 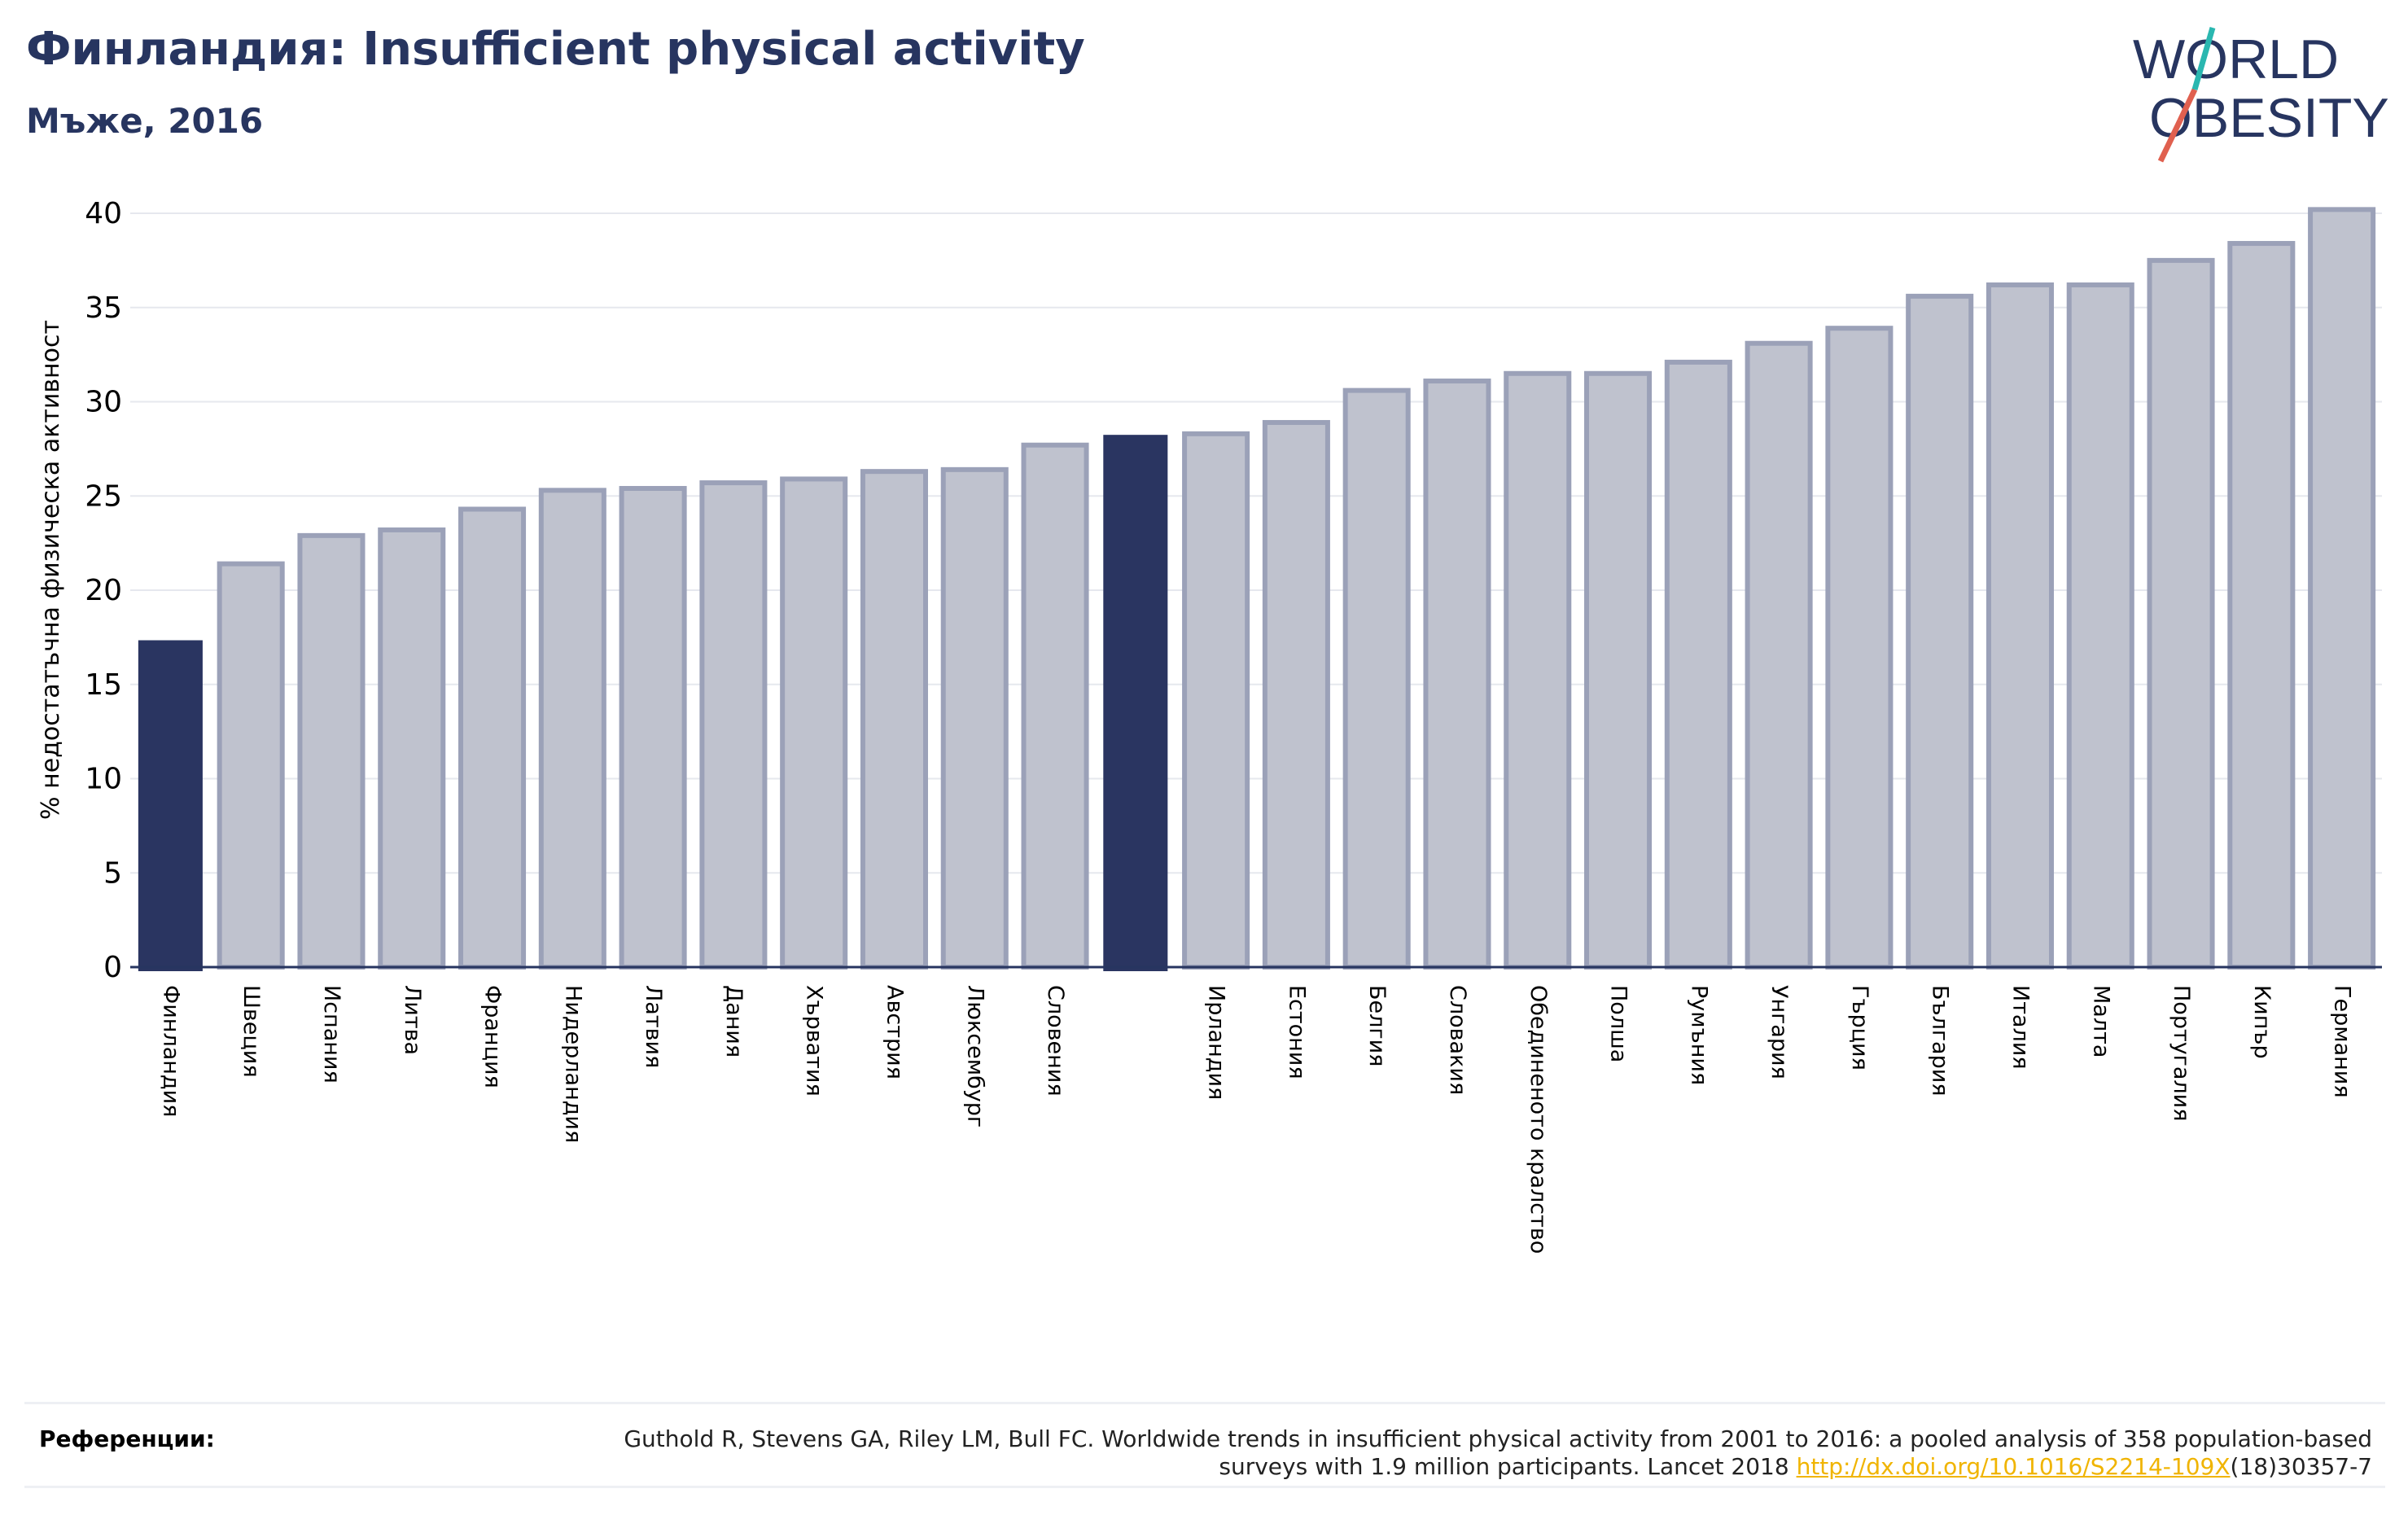 What do you see at coordinates (2342, 1042) in the screenshot?
I see `x-tick-label: Германия` at bounding box center [2342, 1042].